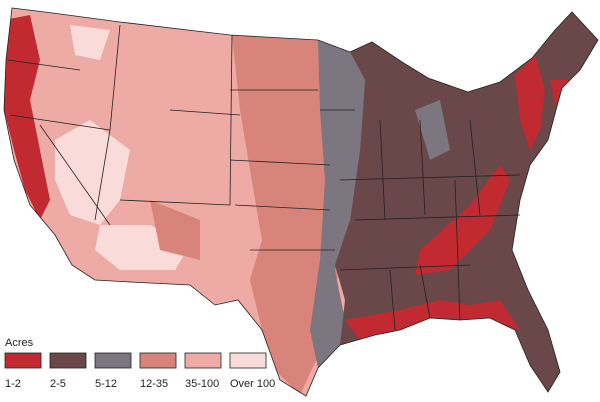 The height and width of the screenshot is (402, 600). What do you see at coordinates (154, 384) in the screenshot?
I see `legend-label: 12-35` at bounding box center [154, 384].